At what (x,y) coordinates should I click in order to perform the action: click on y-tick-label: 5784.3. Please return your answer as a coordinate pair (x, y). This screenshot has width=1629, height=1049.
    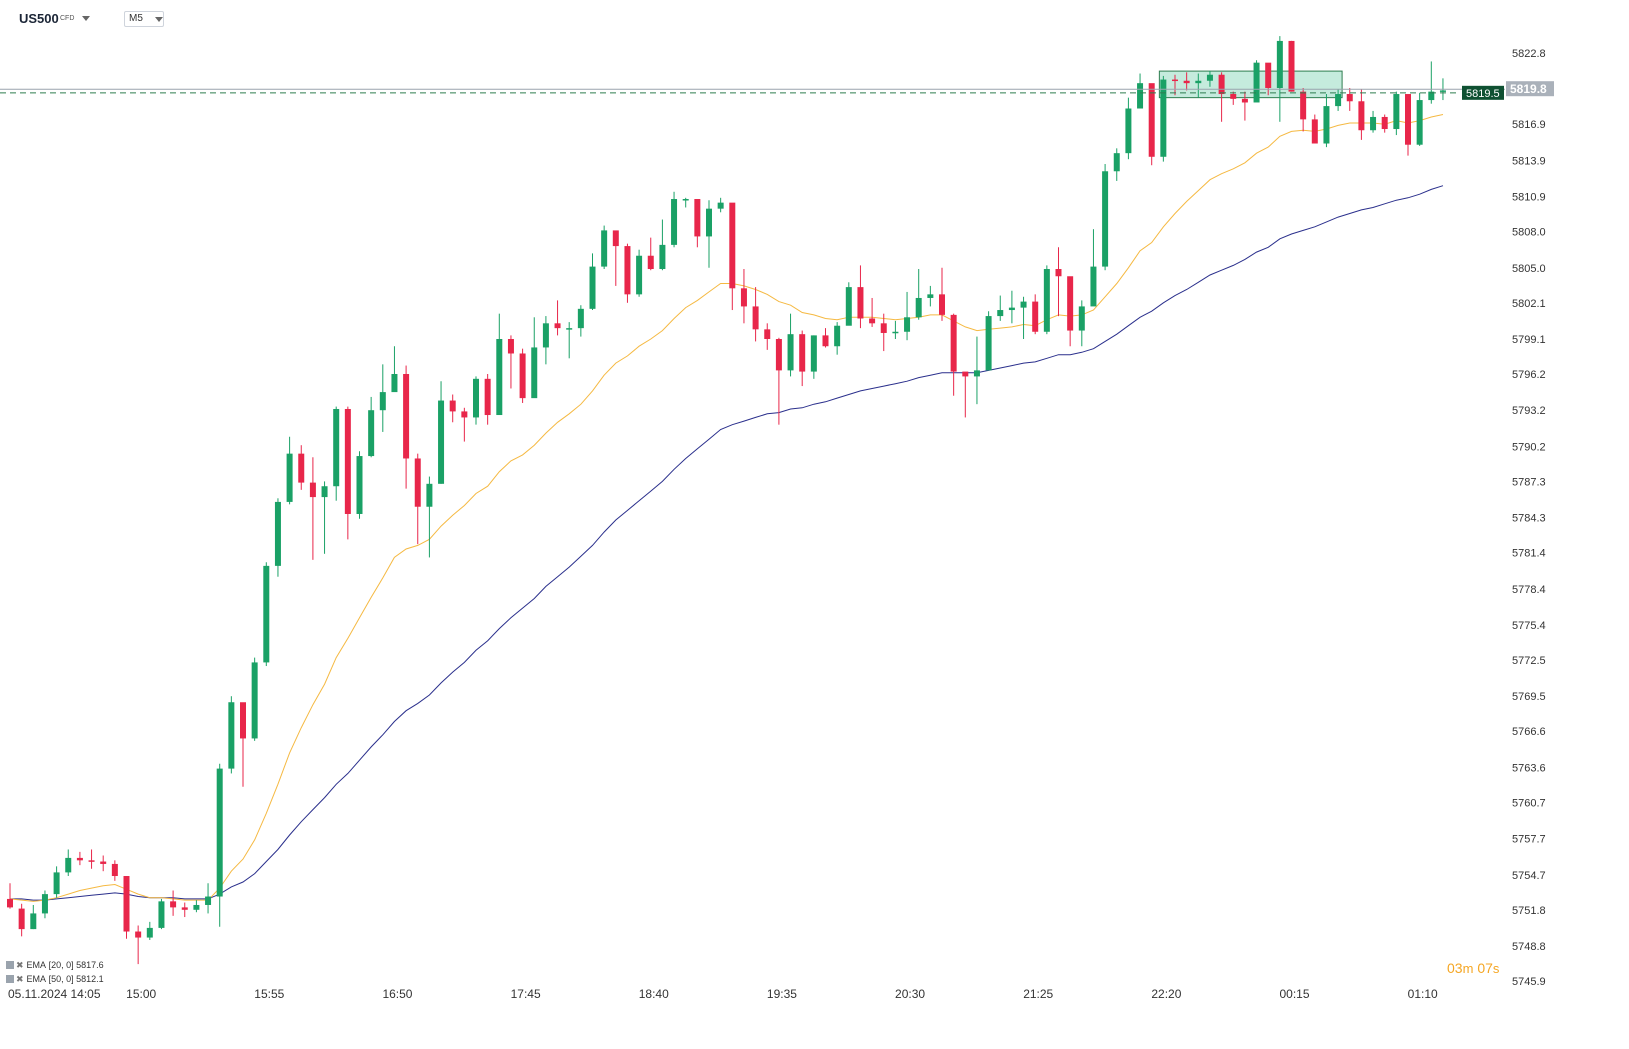
    Looking at the image, I should click on (1529, 519).